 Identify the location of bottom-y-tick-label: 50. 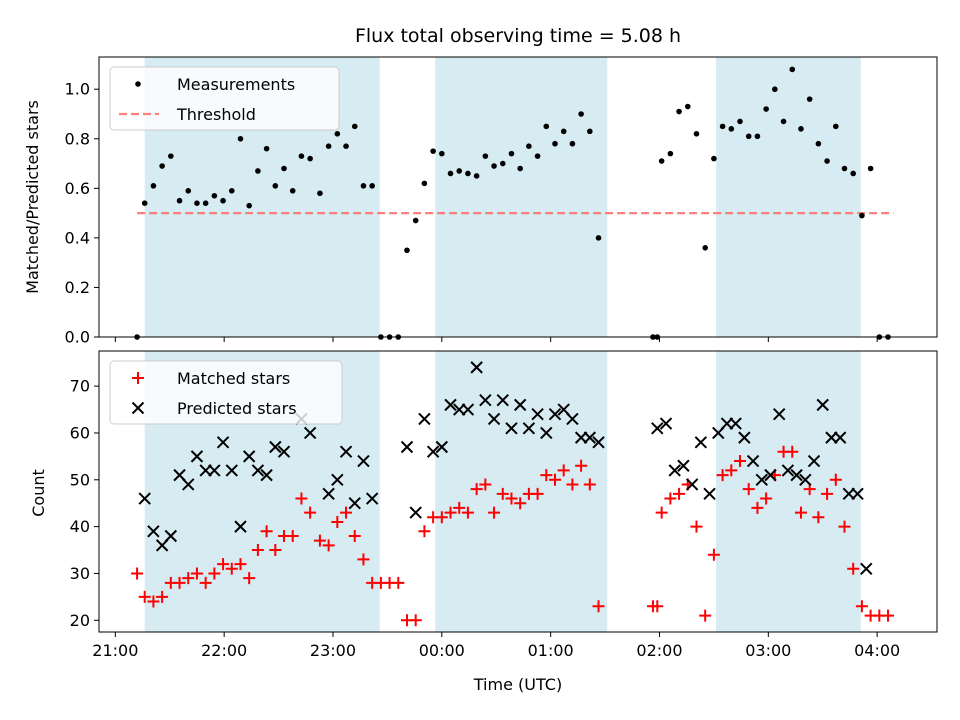
(80, 479).